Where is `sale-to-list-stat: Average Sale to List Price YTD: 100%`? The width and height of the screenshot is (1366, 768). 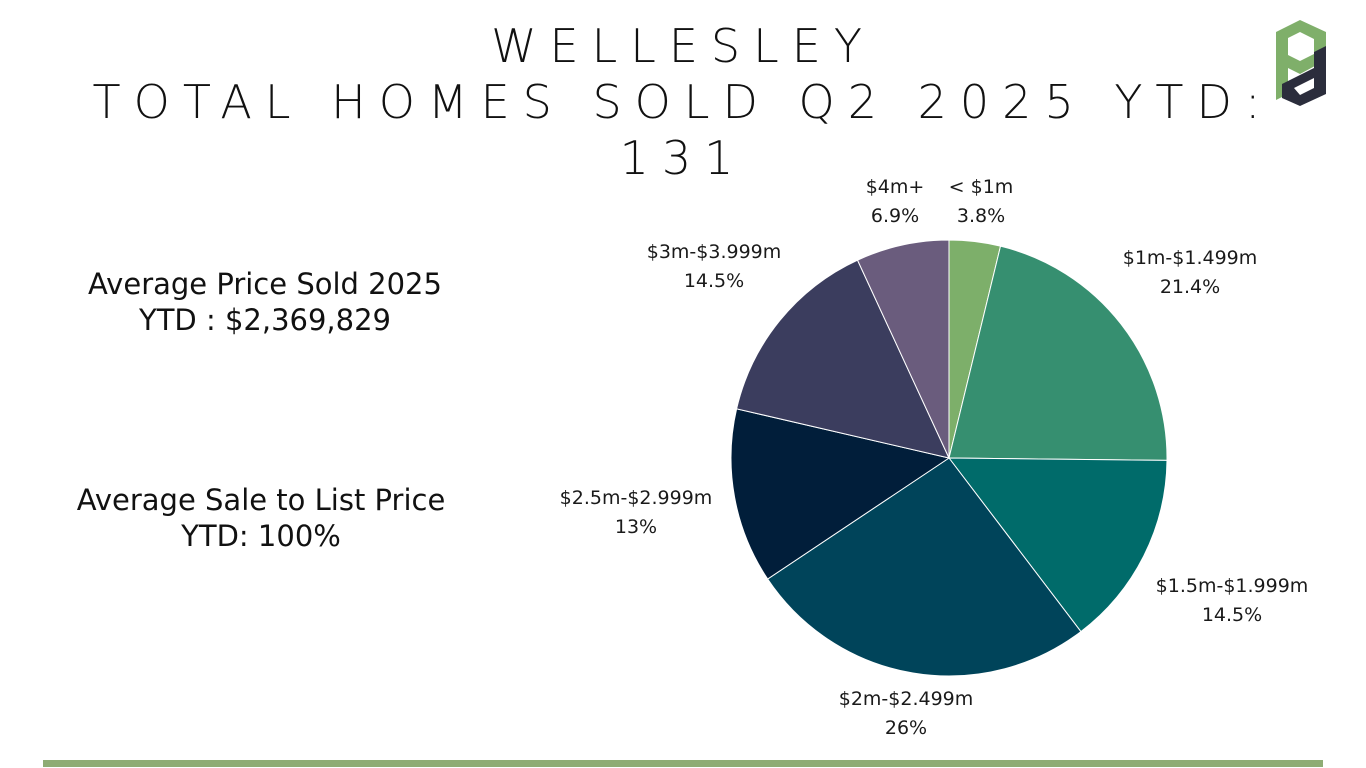 sale-to-list-stat: Average Sale to List Price YTD: 100% is located at coordinates (261, 518).